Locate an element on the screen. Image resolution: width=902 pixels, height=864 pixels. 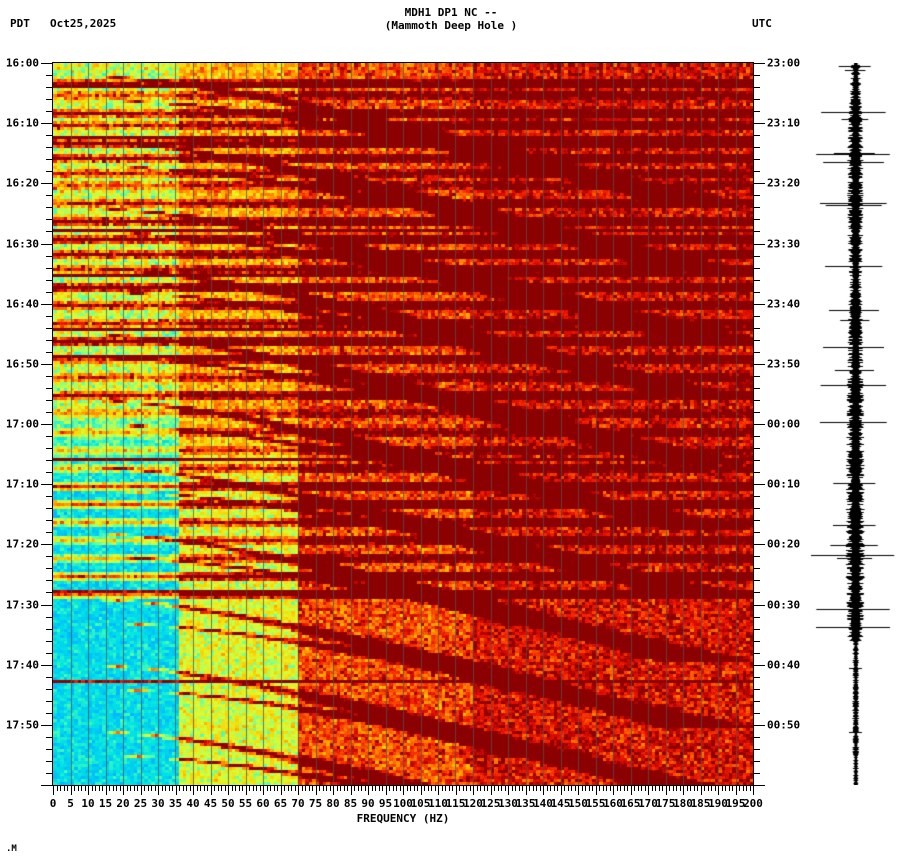
time-label-utc: 00:10 is located at coordinates (784, 484).